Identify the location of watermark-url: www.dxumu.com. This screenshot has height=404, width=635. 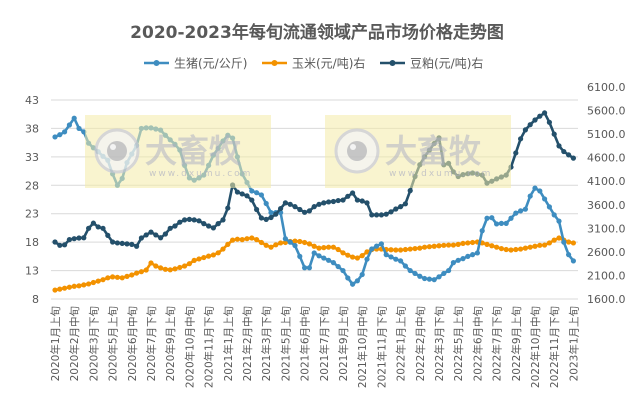
(200, 174).